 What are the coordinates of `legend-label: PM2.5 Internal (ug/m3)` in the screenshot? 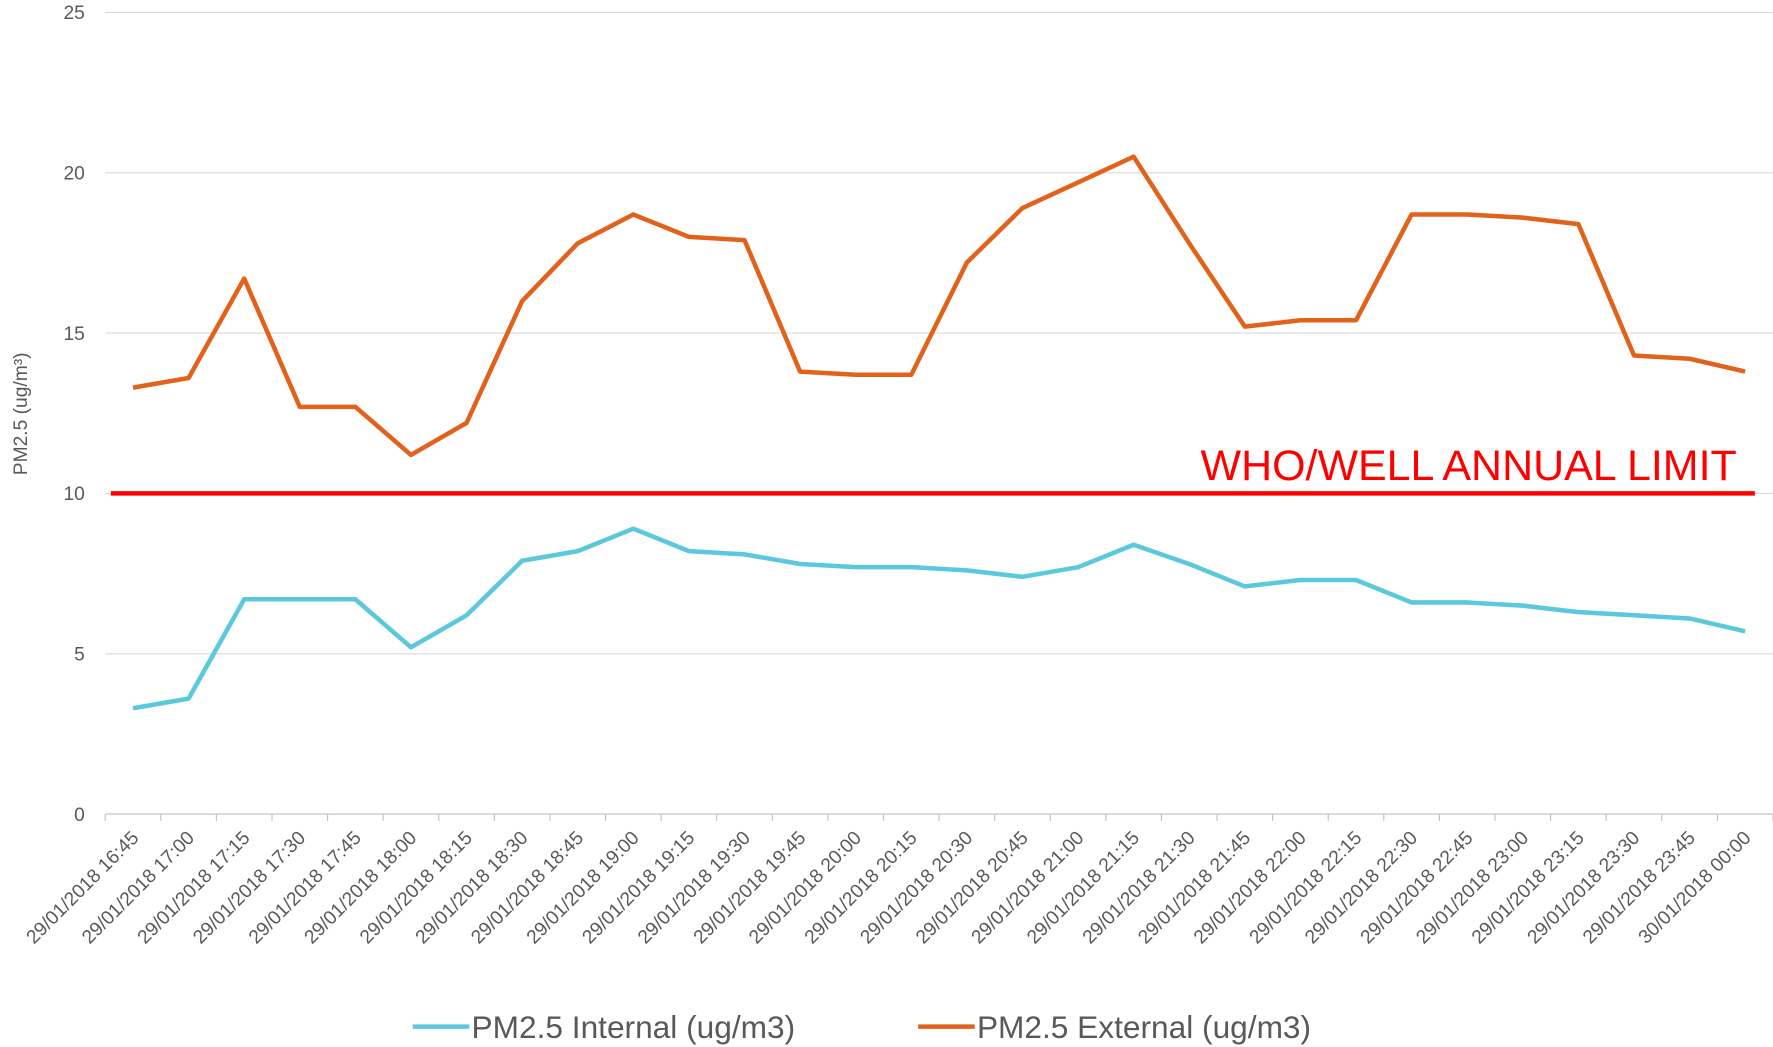 It's located at (634, 1027).